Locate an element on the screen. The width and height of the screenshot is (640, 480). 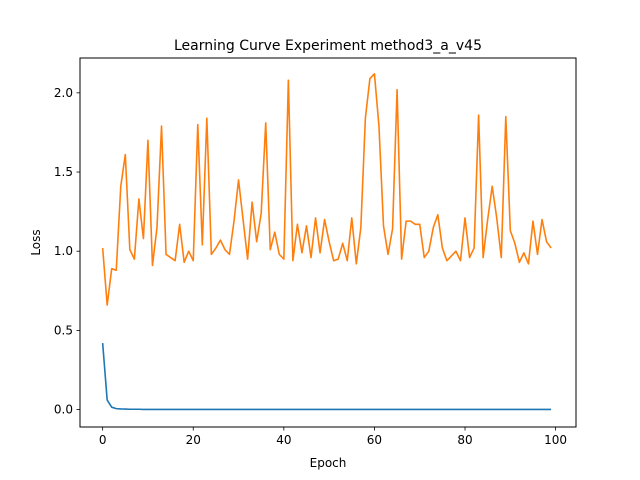
x-tick-label: 80 is located at coordinates (464, 440).